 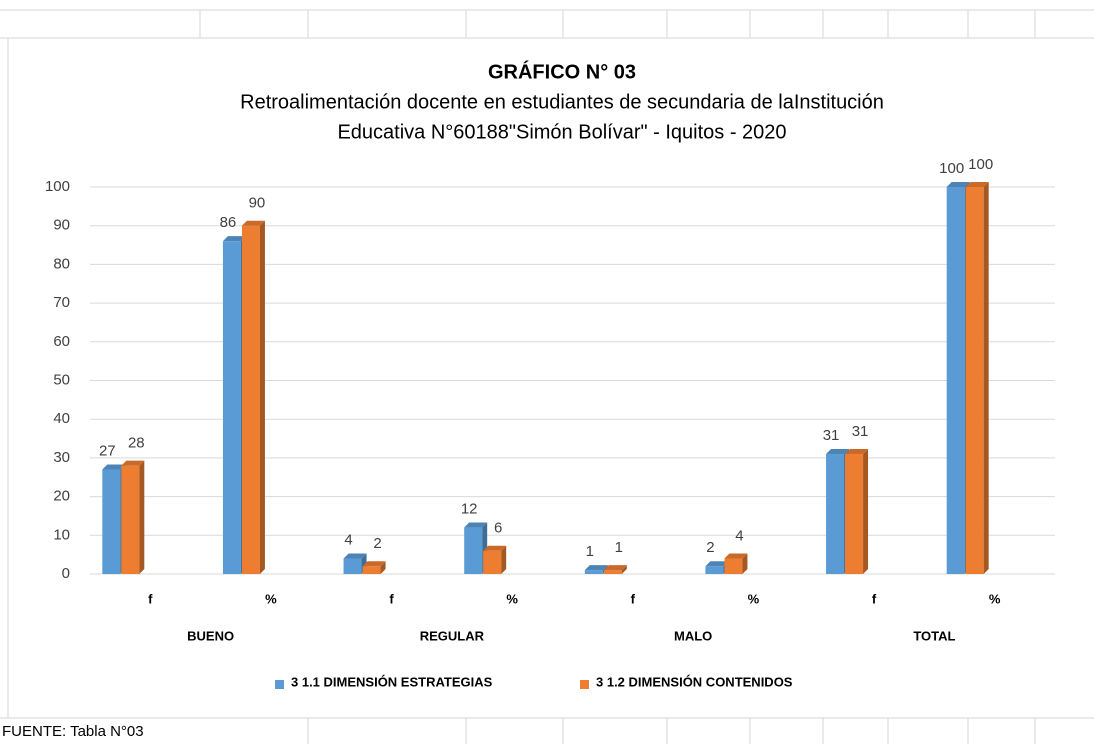 What do you see at coordinates (693, 635) in the screenshot?
I see `group-label: MALO` at bounding box center [693, 635].